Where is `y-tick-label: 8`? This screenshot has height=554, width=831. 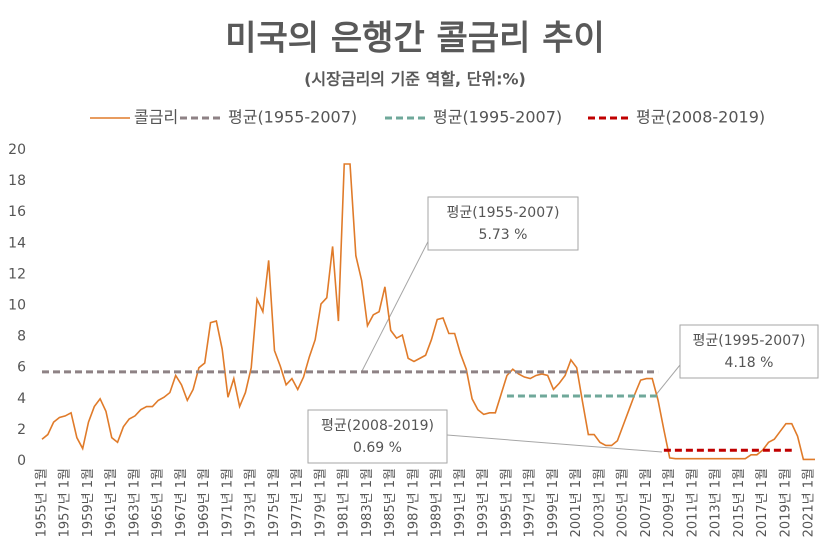
y-tick-label: 8 is located at coordinates (21, 337).